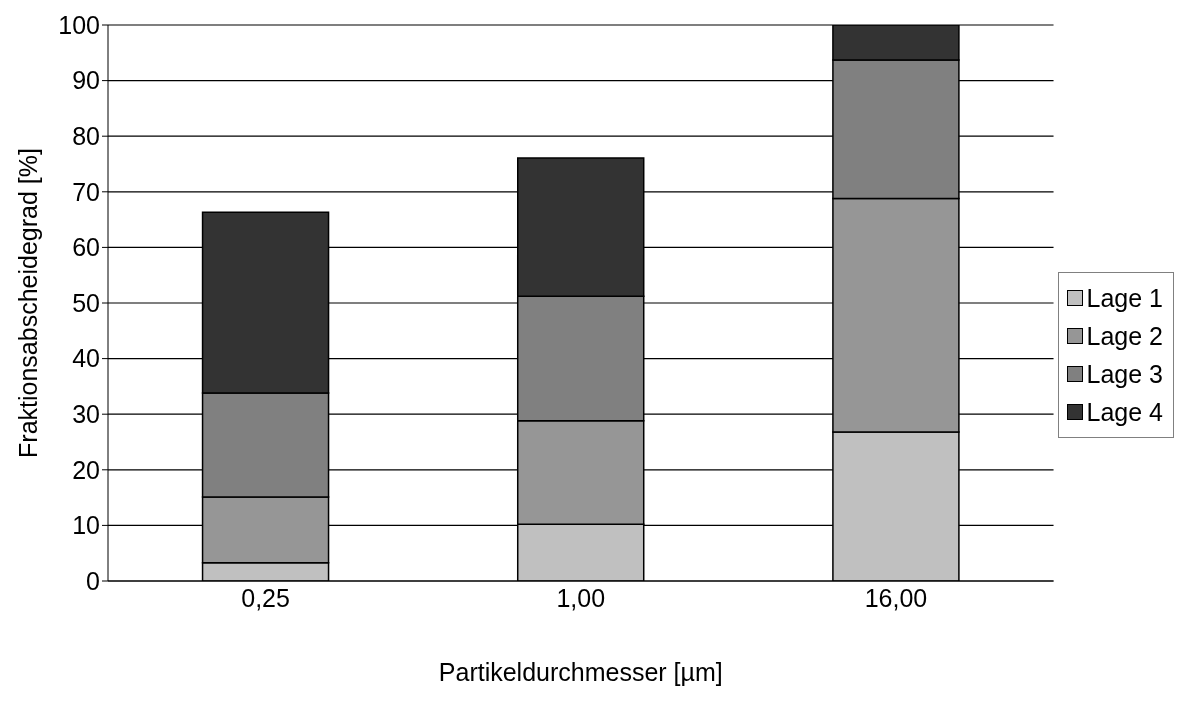 The height and width of the screenshot is (709, 1182). What do you see at coordinates (27, 303) in the screenshot?
I see `y-axis-title: Fraktionsabscheidegrad [%]` at bounding box center [27, 303].